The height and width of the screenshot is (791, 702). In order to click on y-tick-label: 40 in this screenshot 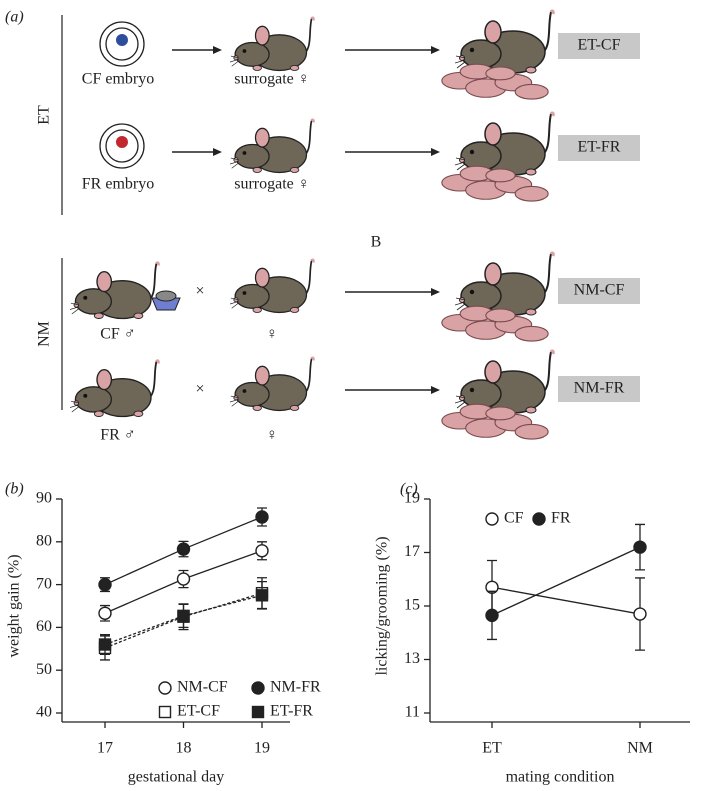, I will do `click(44, 712)`.